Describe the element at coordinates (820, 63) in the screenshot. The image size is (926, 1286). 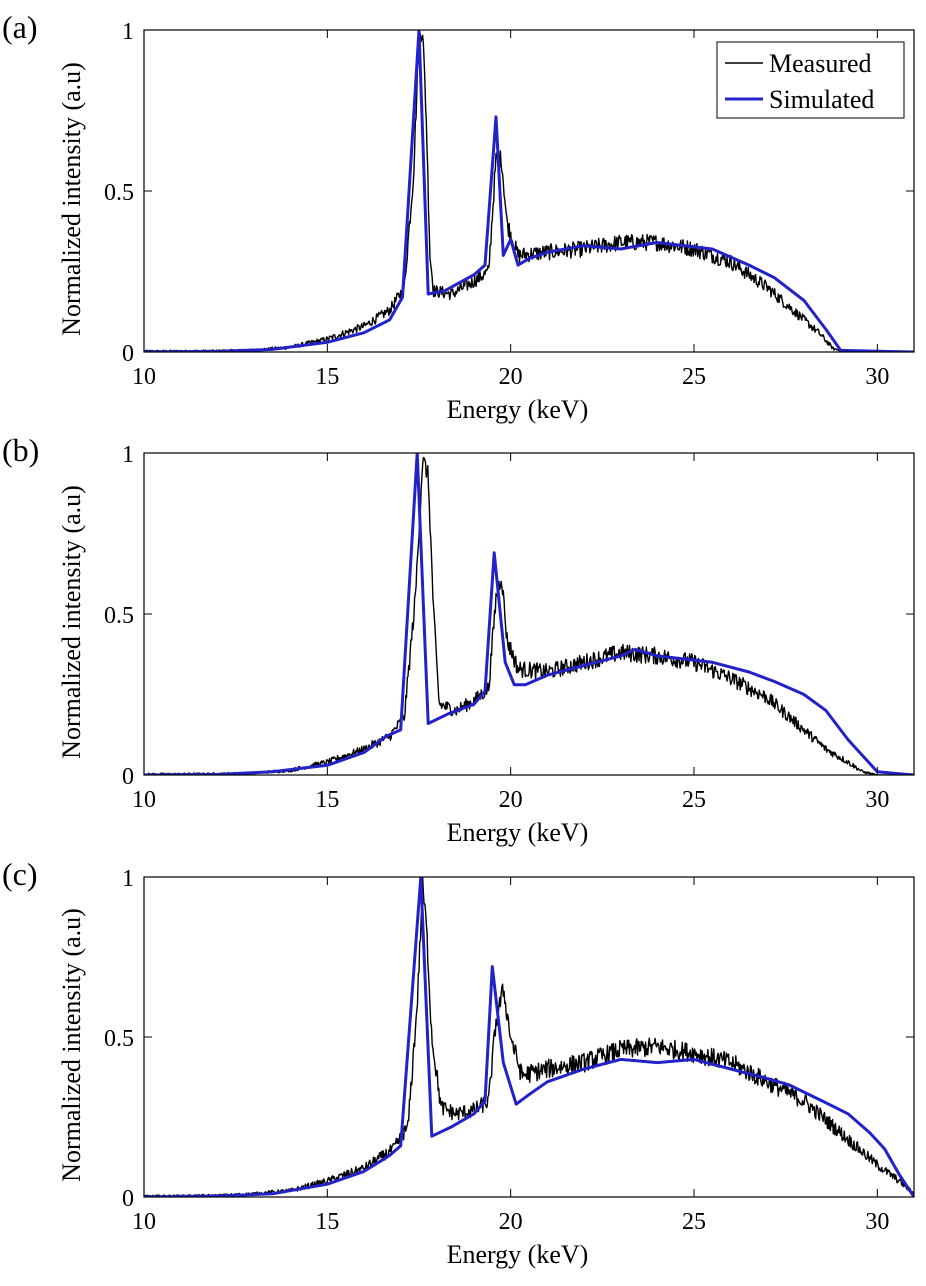
I see `legend-label-measured: Measured` at that location.